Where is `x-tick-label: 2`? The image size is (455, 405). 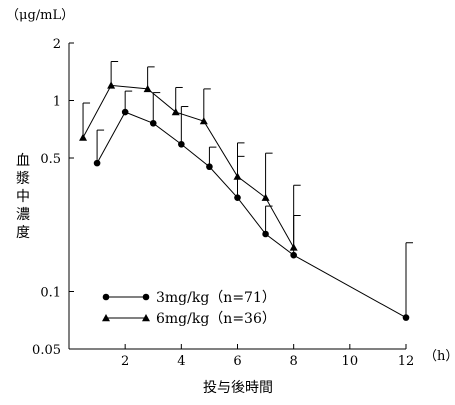
x-tick-label: 2 is located at coordinates (125, 361).